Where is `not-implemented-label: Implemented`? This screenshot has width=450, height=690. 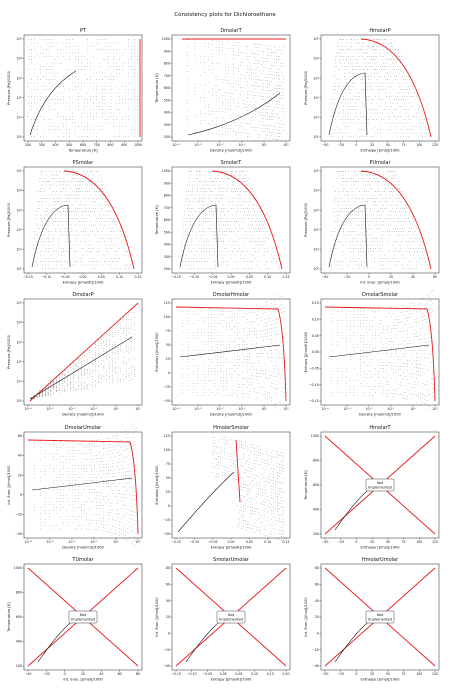 not-implemented-label: Implemented is located at coordinates (83, 620).